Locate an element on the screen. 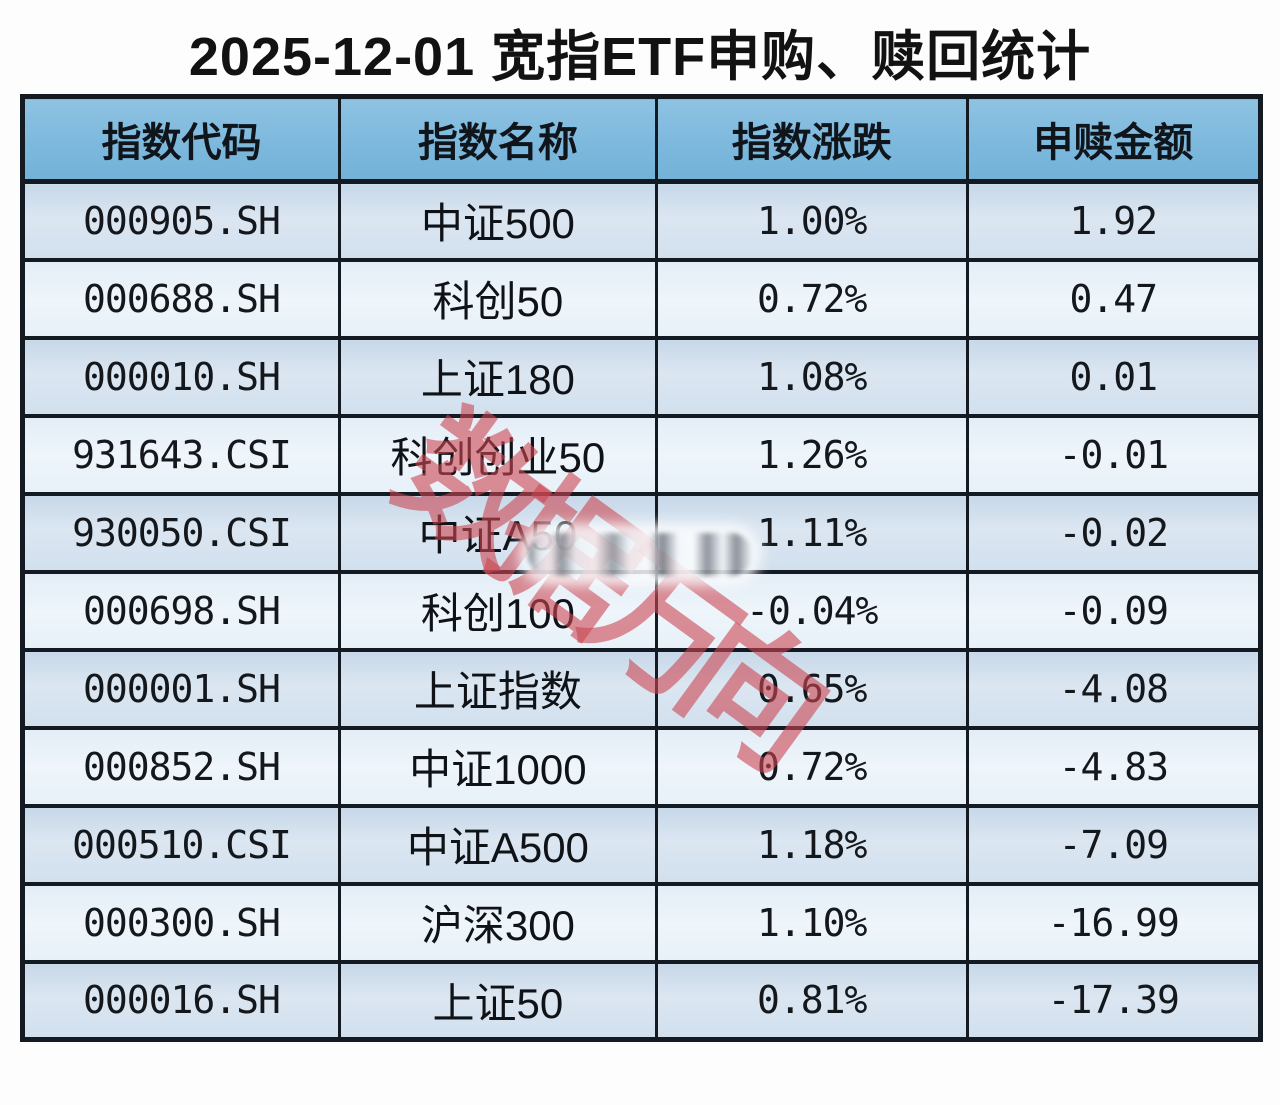  table-row: 931643.CSI 科创创业50 1.26% -0.01 is located at coordinates (642, 454).